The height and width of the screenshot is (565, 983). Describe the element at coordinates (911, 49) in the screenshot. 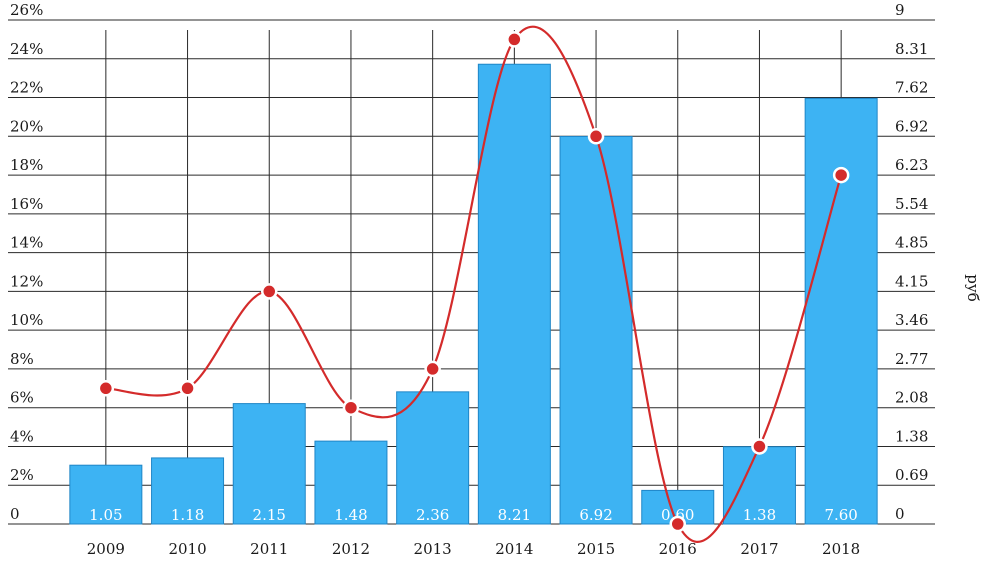

I see `y-right-tick-label: 8.31` at that location.